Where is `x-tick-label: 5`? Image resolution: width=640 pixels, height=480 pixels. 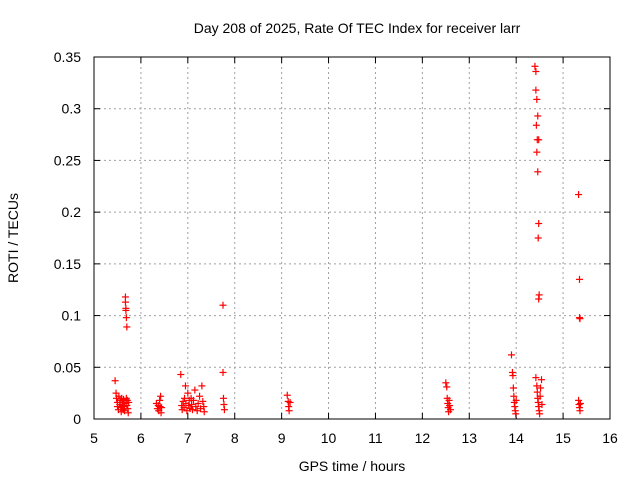 x-tick-label: 5 is located at coordinates (94, 438).